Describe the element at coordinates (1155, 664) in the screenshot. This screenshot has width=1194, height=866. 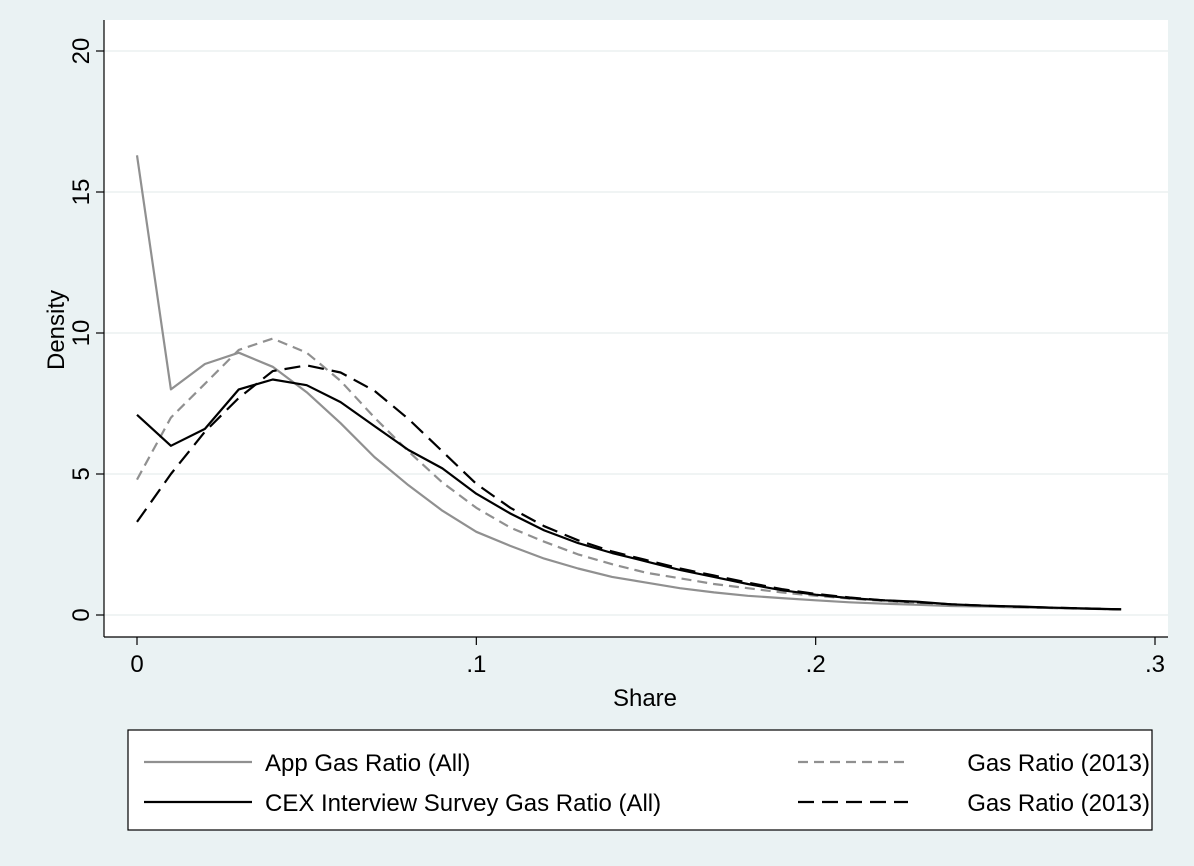
I see `x-tick-label: .3` at that location.